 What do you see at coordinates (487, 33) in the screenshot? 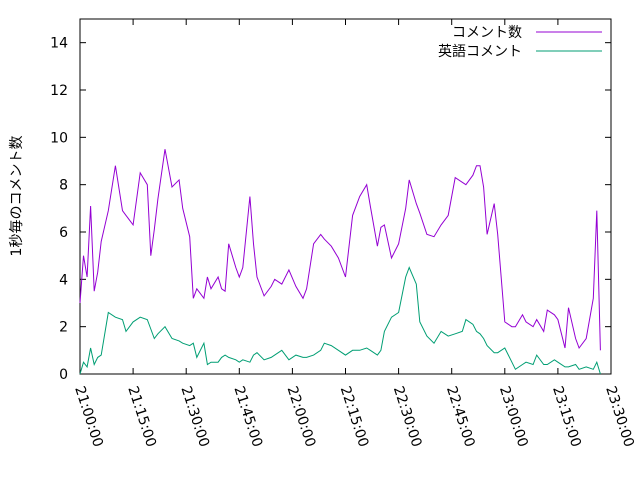
I see `legend-label-1: コメント数` at bounding box center [487, 33].